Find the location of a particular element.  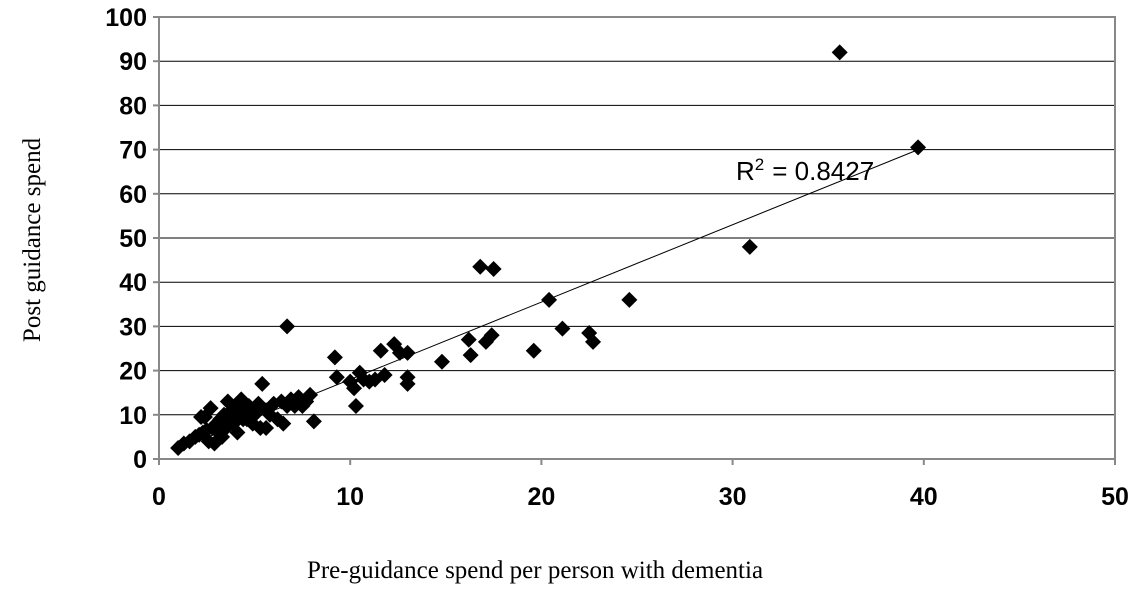

y-tick-label: 70 is located at coordinates (133, 151).